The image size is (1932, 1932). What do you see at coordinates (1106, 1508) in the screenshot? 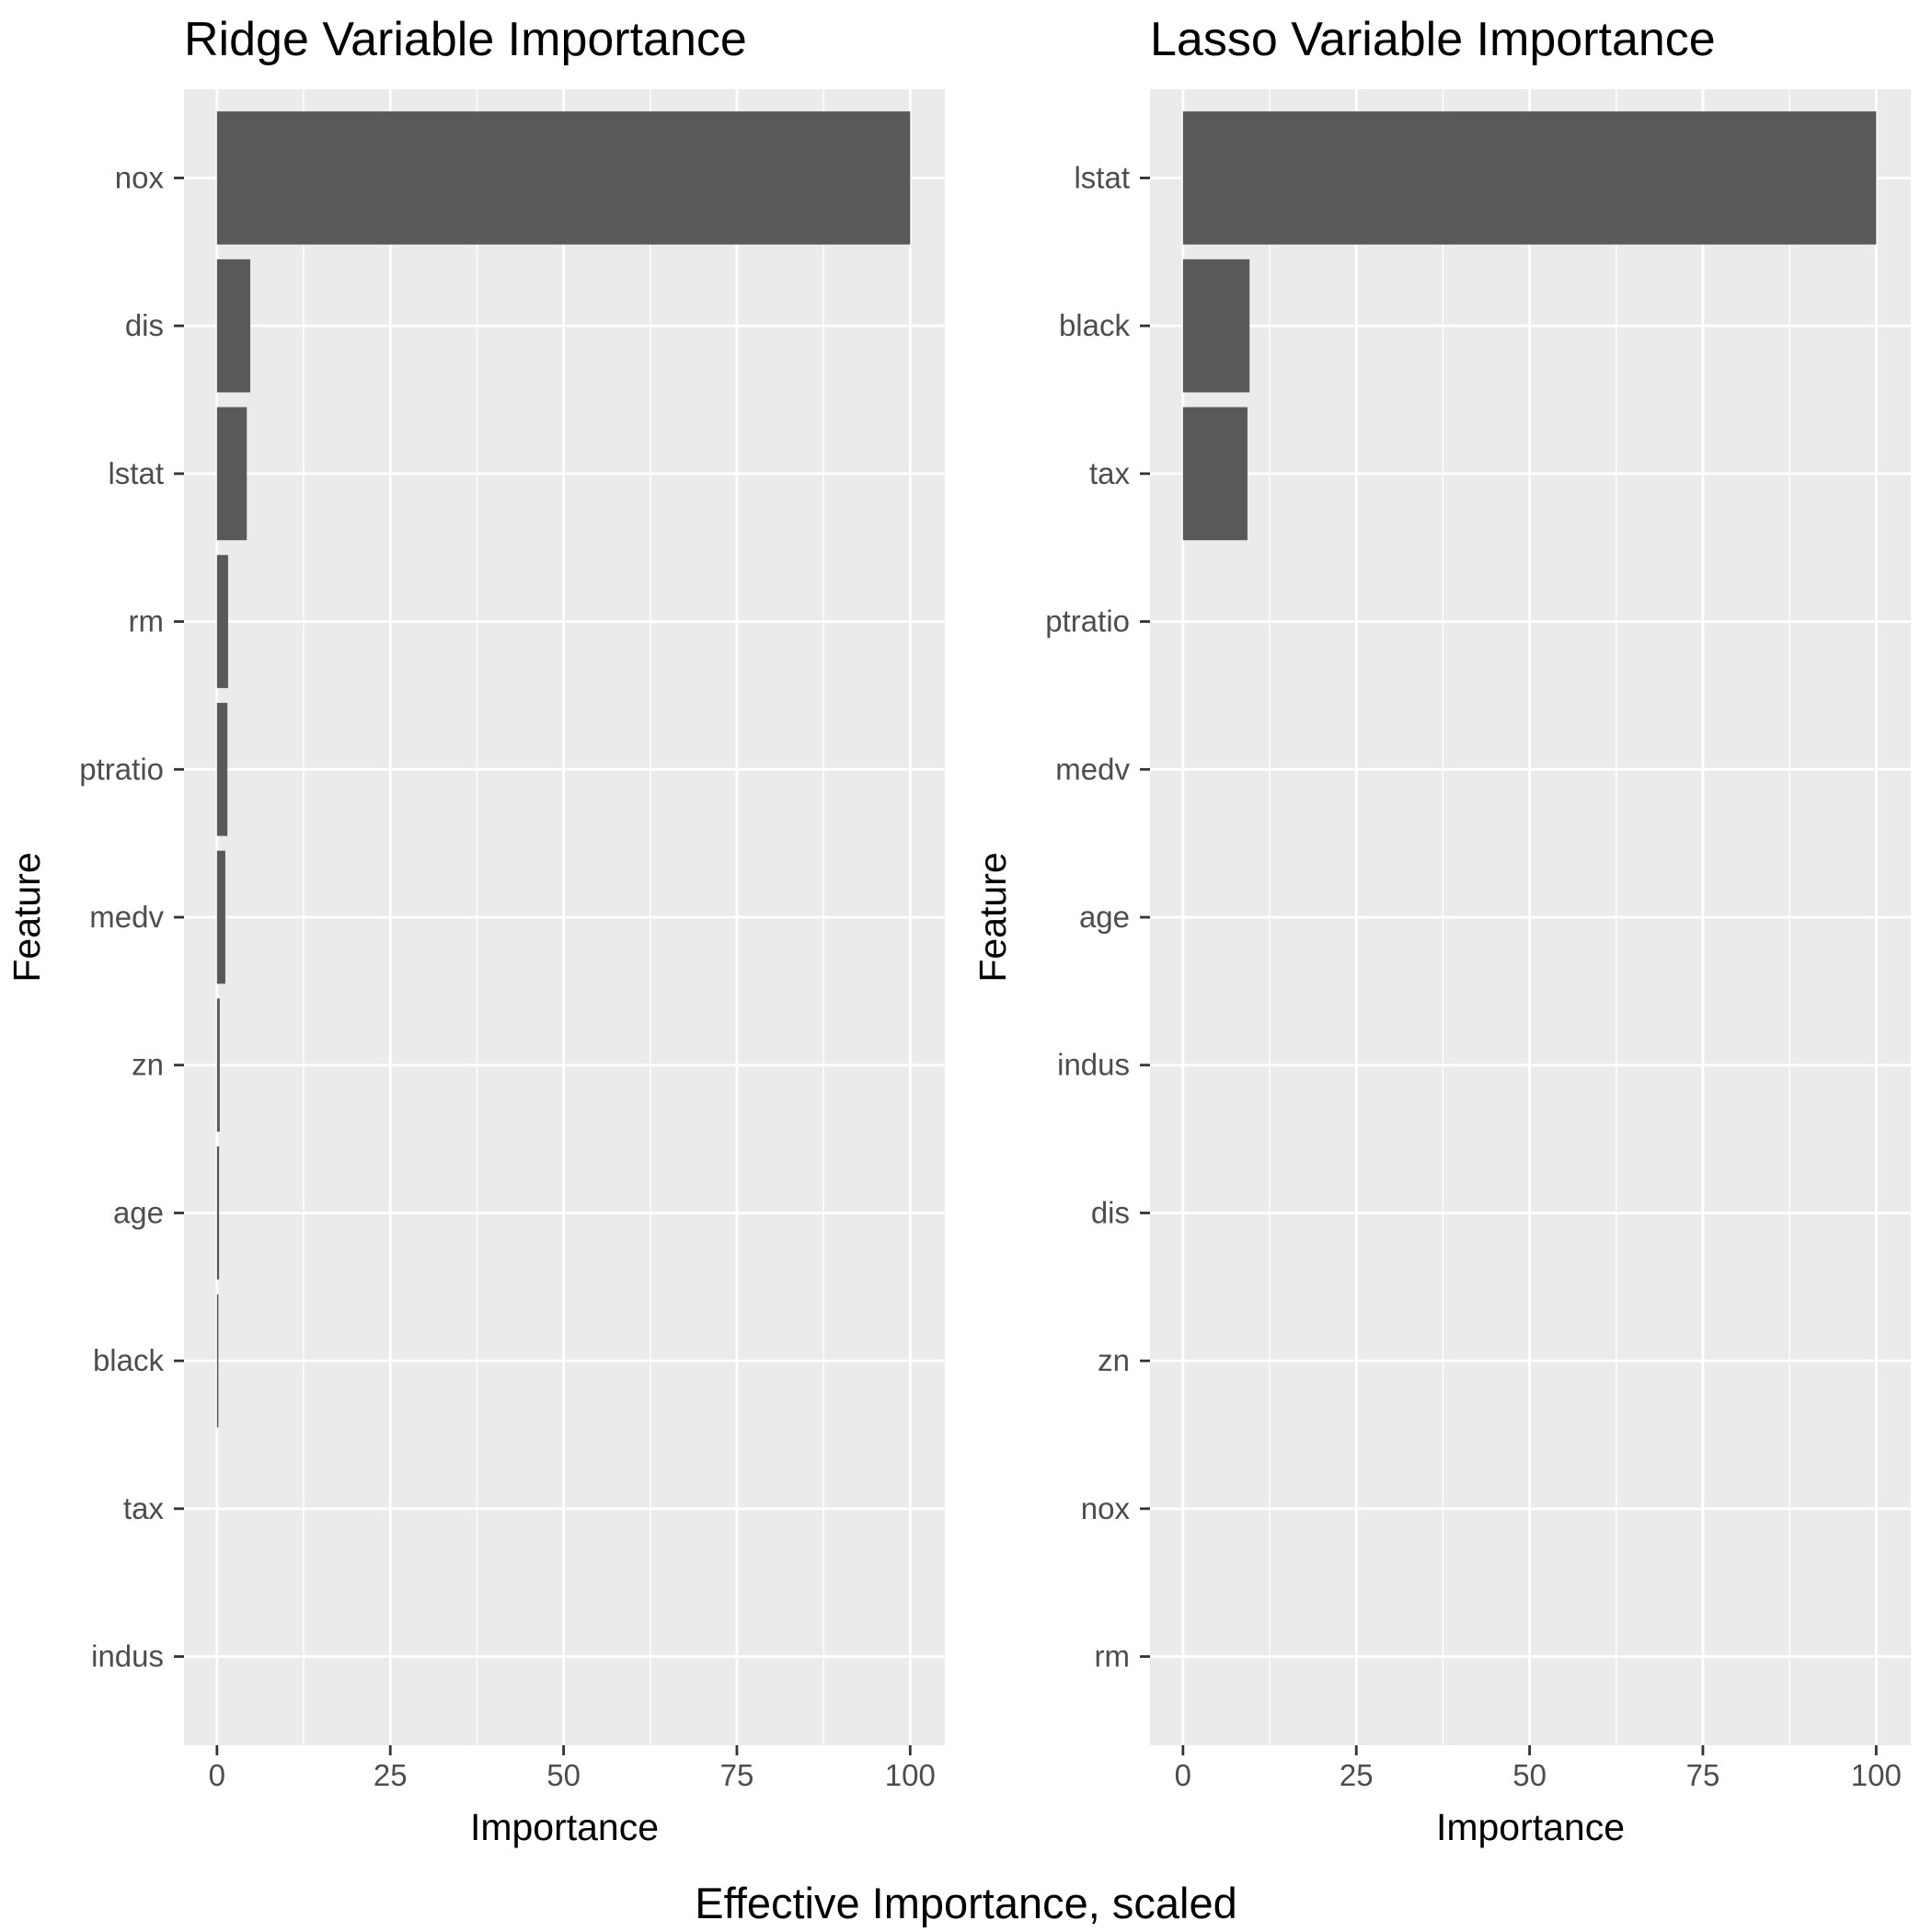
I see `lasso-y-tick-label: nox` at bounding box center [1106, 1508].